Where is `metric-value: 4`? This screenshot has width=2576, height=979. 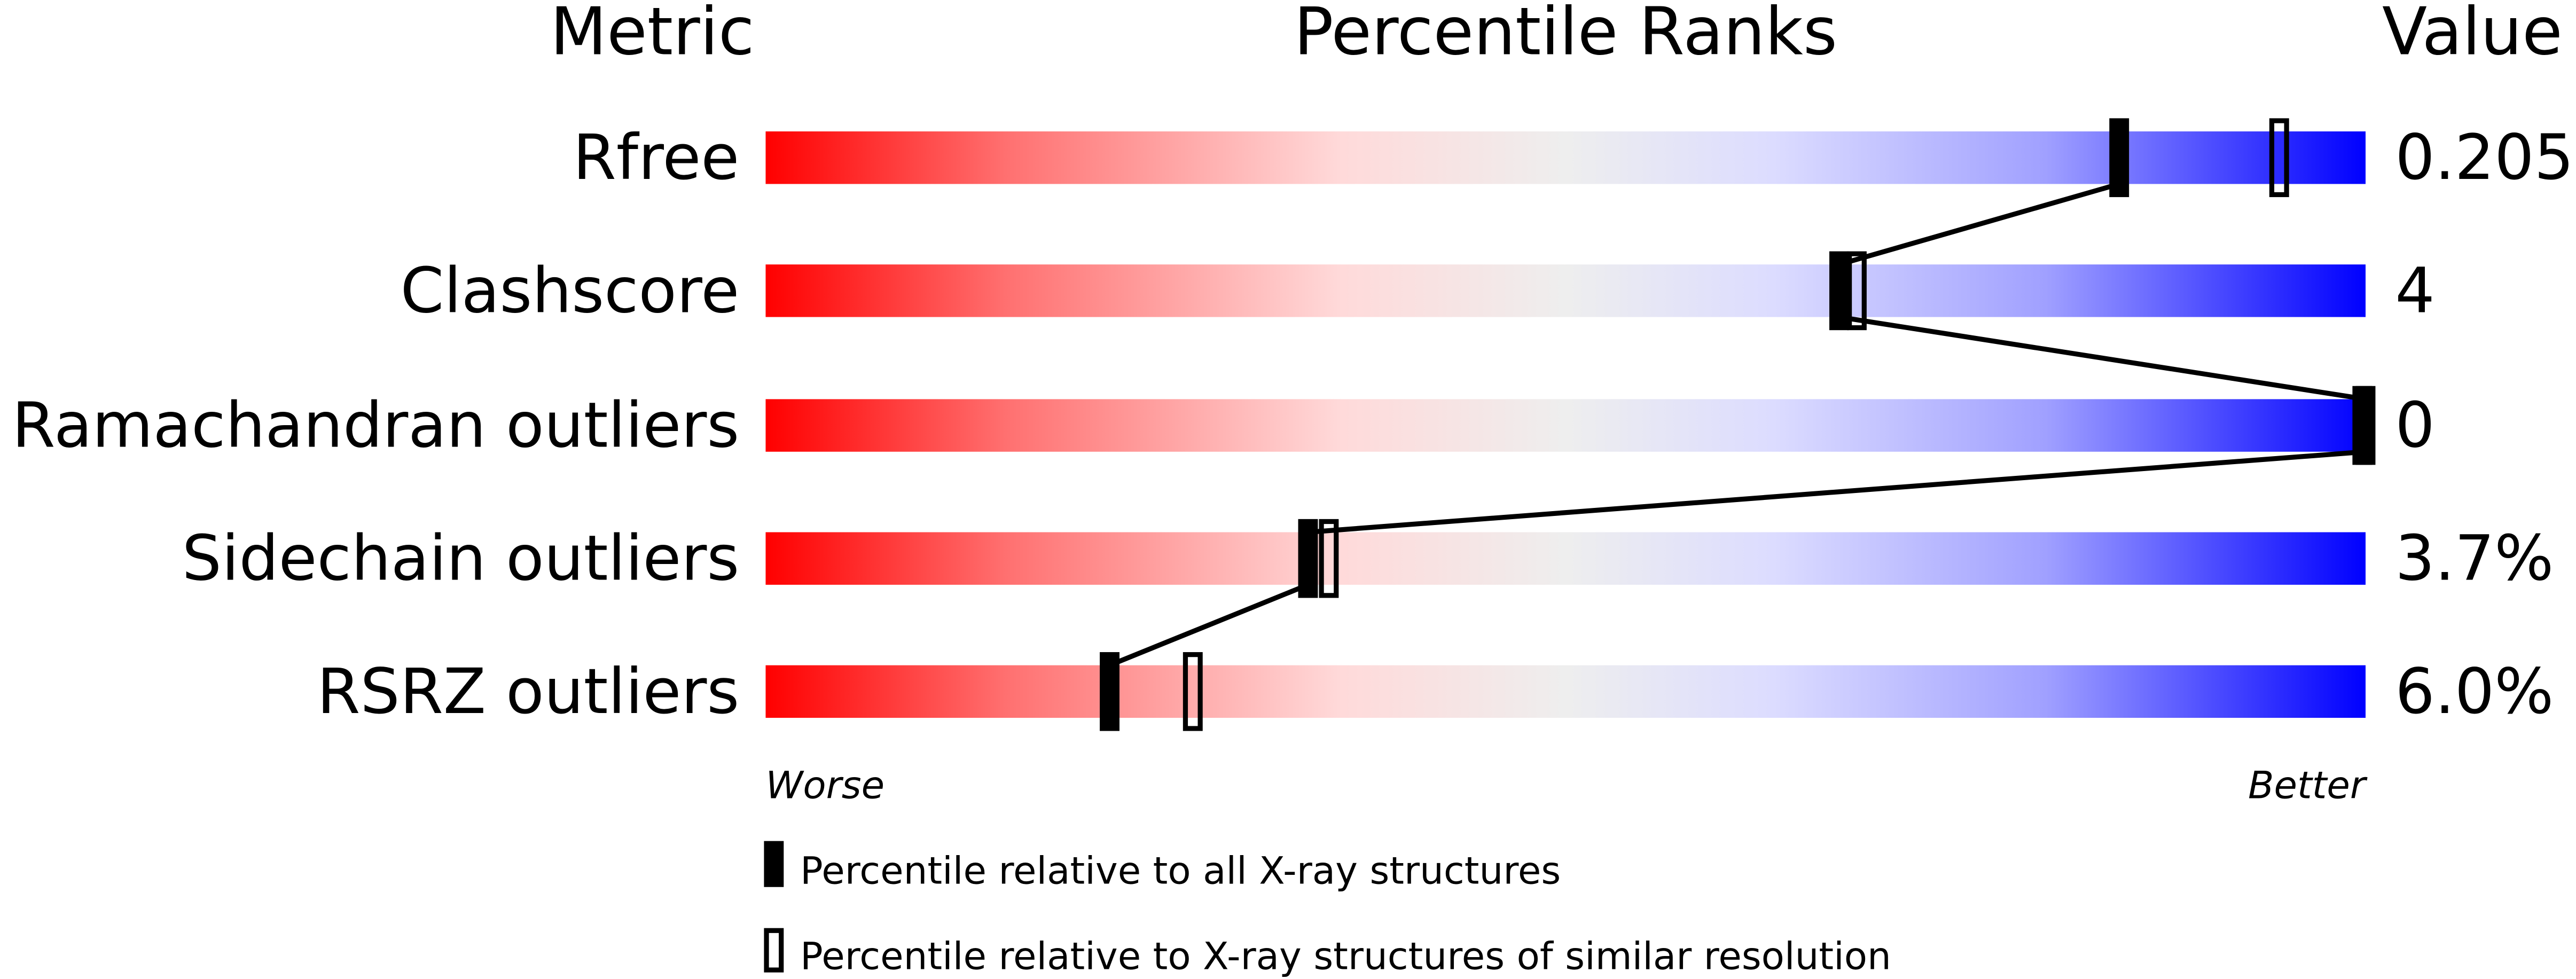 metric-value: 4 is located at coordinates (2414, 290).